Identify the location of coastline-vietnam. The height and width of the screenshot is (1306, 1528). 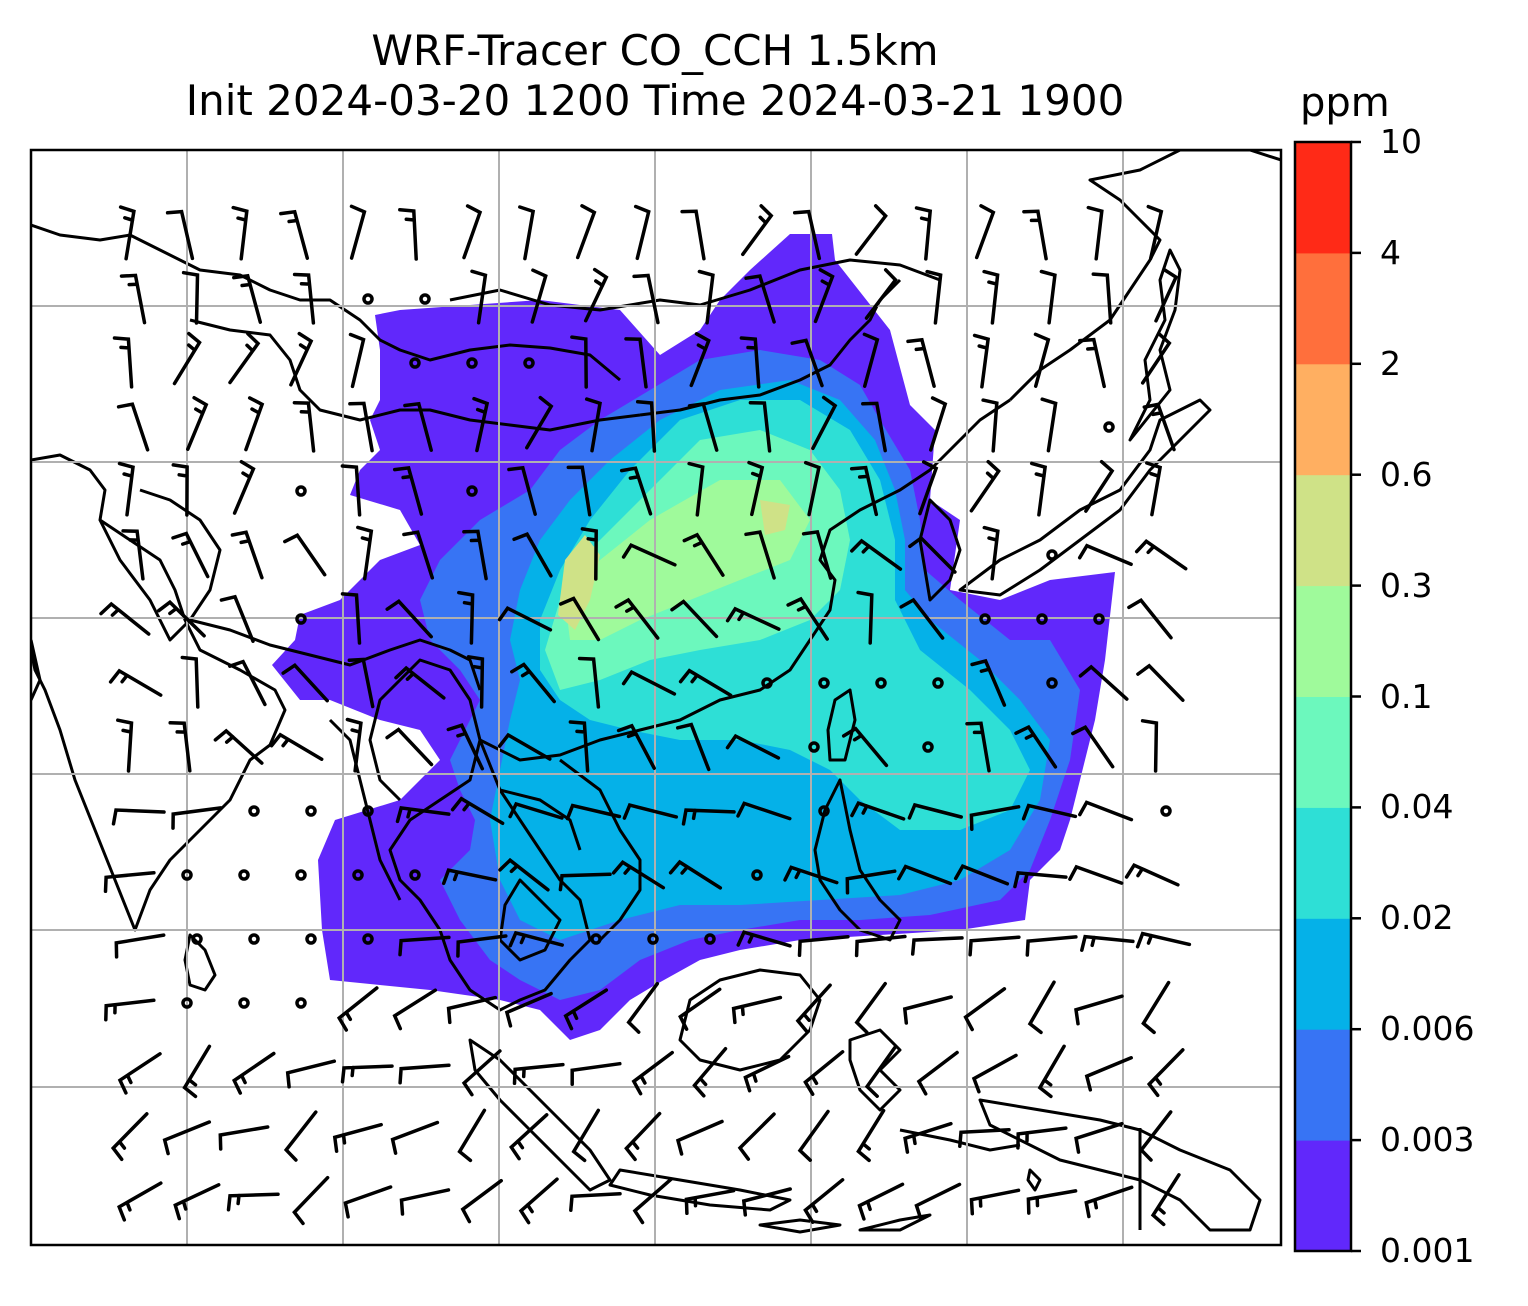
(600, 850).